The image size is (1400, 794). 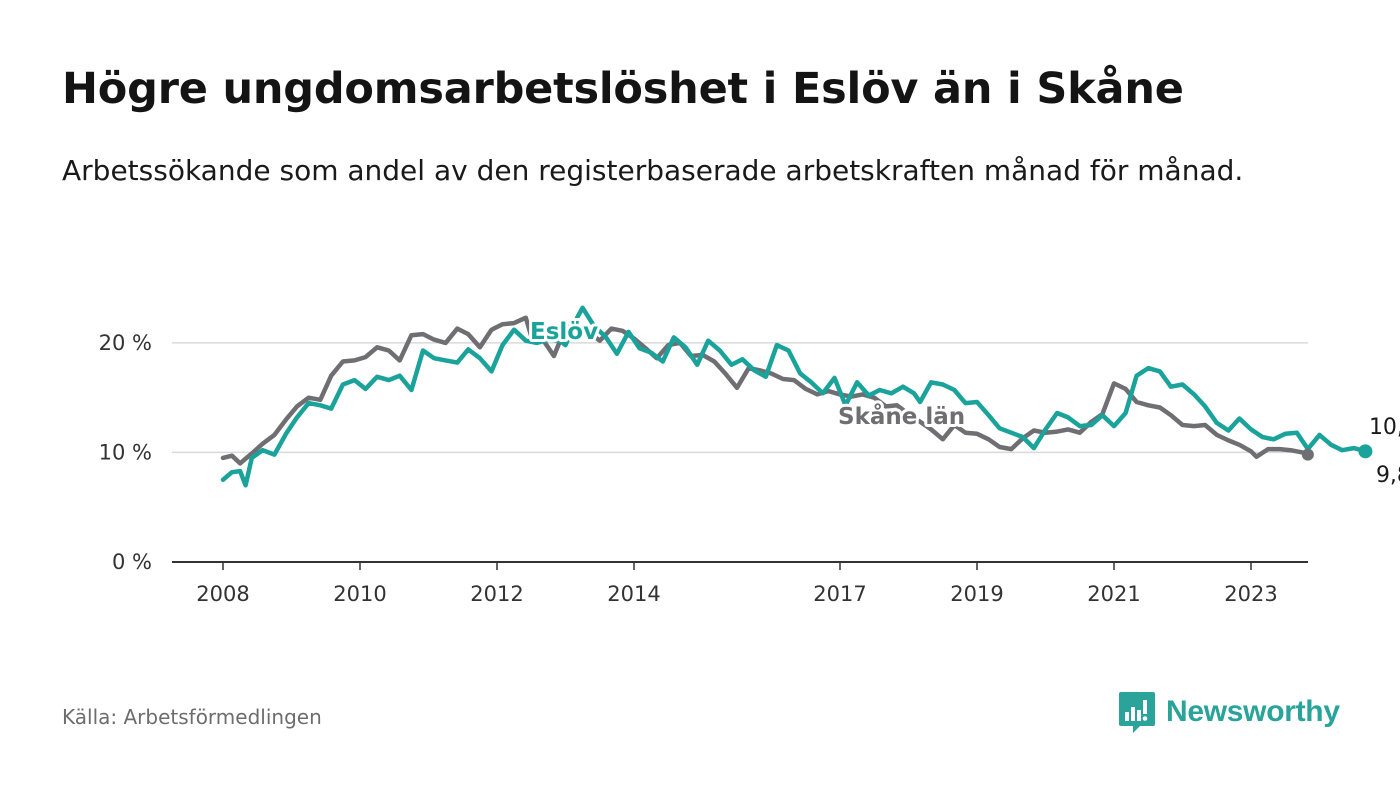 What do you see at coordinates (192, 717) in the screenshot?
I see `source-note: Källa: Arbetsförmedlingen` at bounding box center [192, 717].